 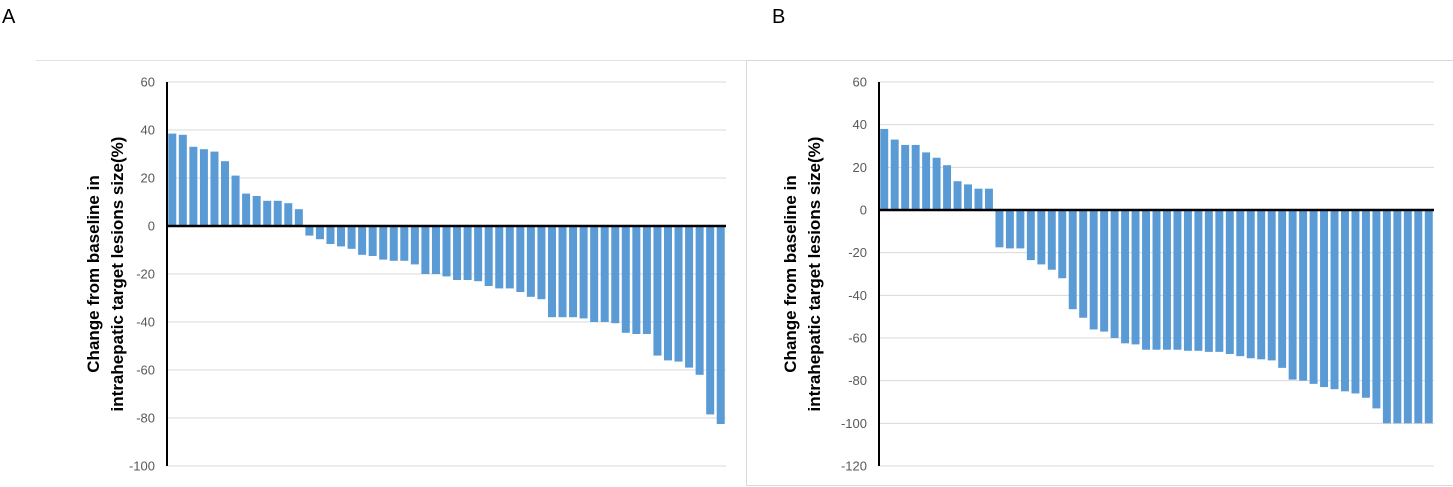 What do you see at coordinates (860, 82) in the screenshot?
I see `y-tick-label-b-0: 60` at bounding box center [860, 82].